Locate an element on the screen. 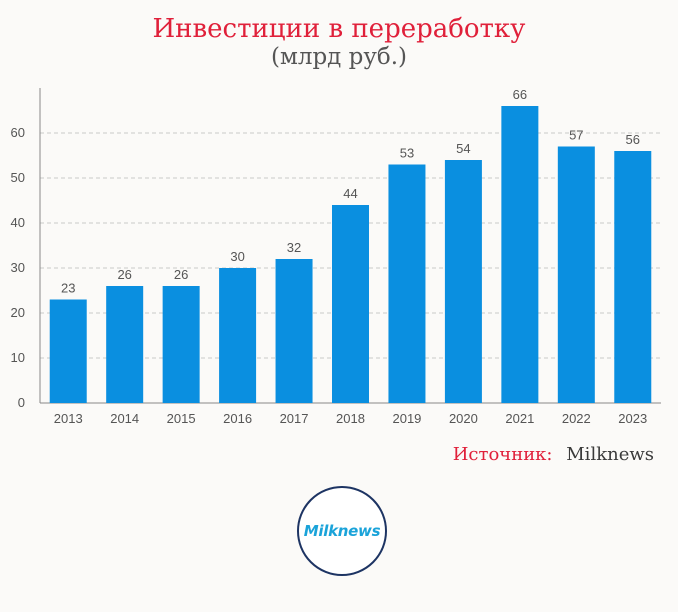 This screenshot has height=612, width=678. source-credit: Источник: Milknews is located at coordinates (553, 454).